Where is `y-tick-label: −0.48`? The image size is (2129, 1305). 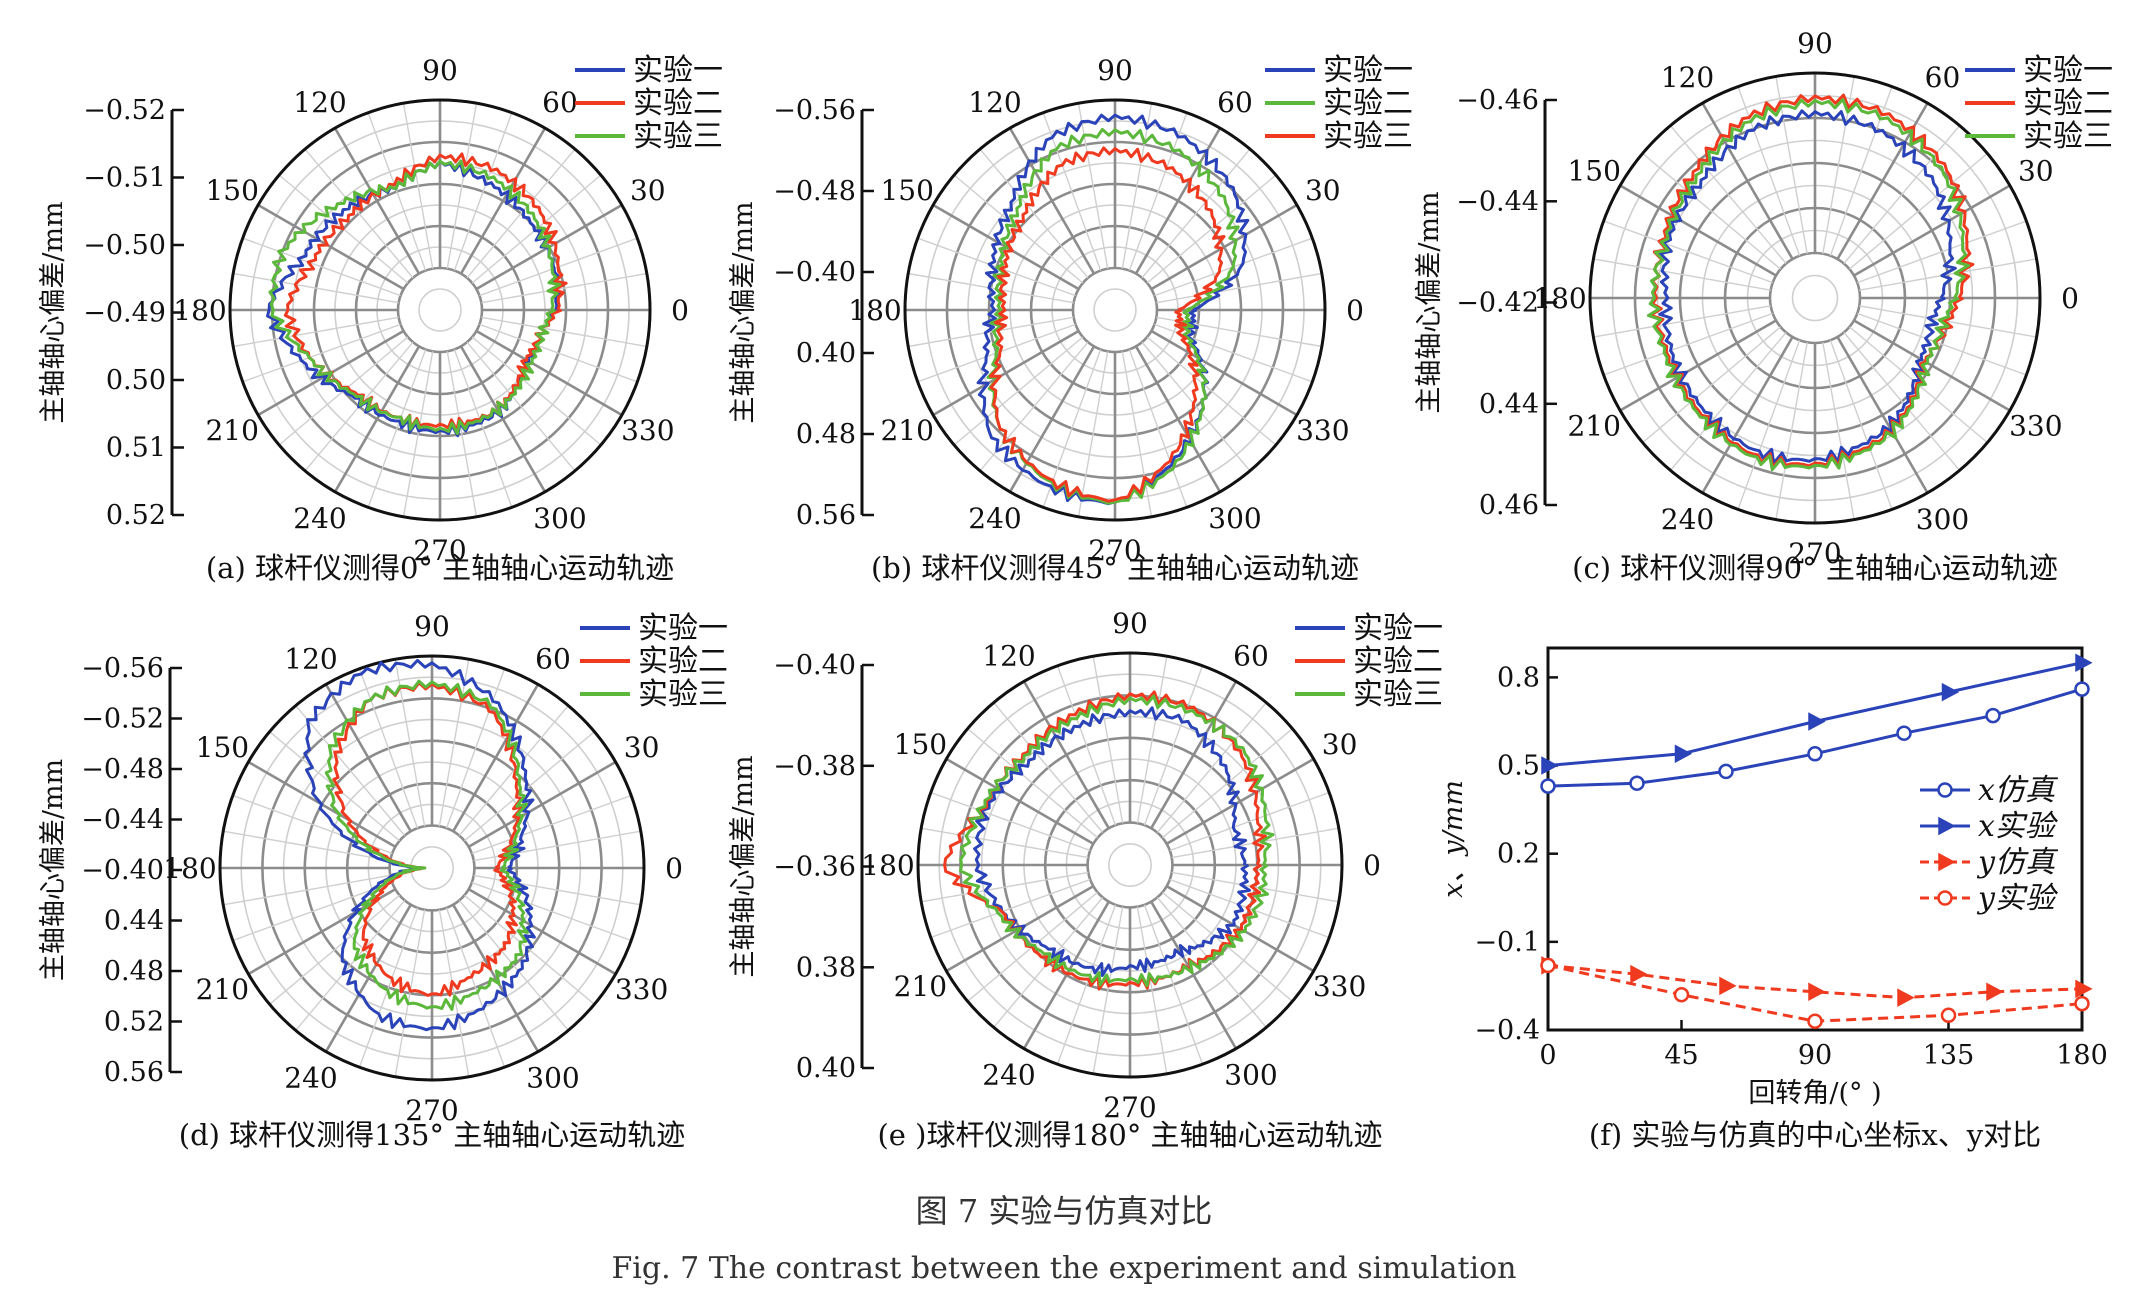
y-tick-label: −0.48 is located at coordinates (814, 191).